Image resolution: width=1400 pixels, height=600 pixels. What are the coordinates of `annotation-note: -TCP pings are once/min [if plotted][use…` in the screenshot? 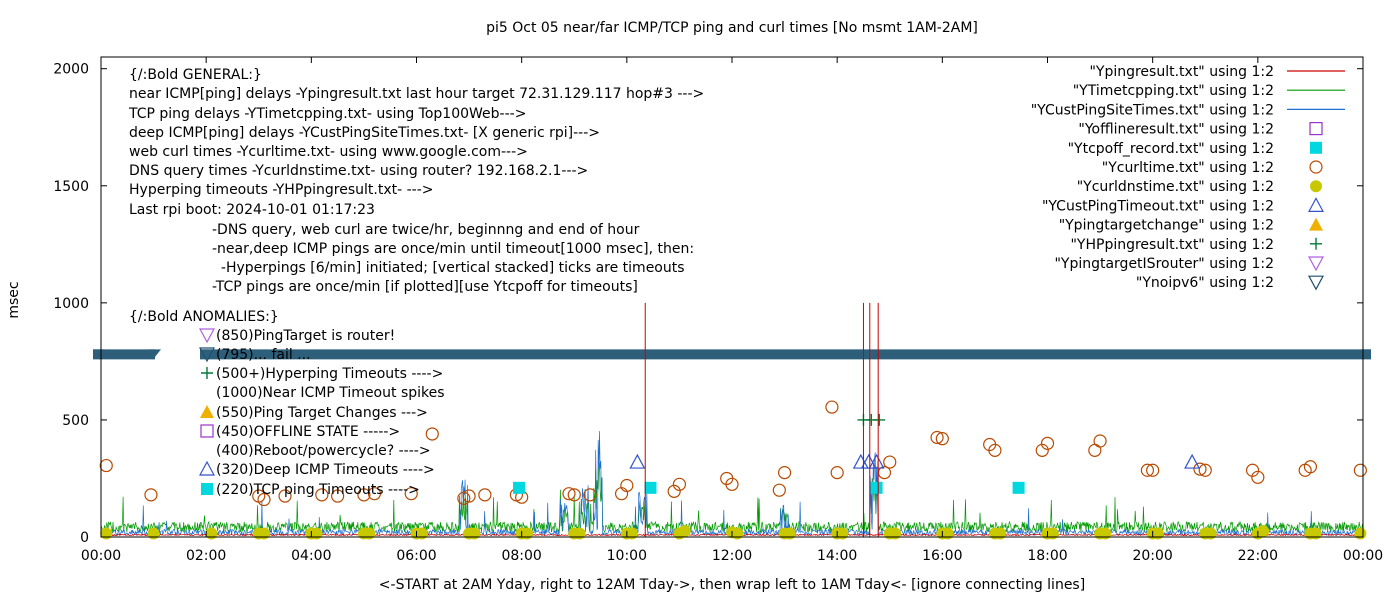 It's located at (425, 287).